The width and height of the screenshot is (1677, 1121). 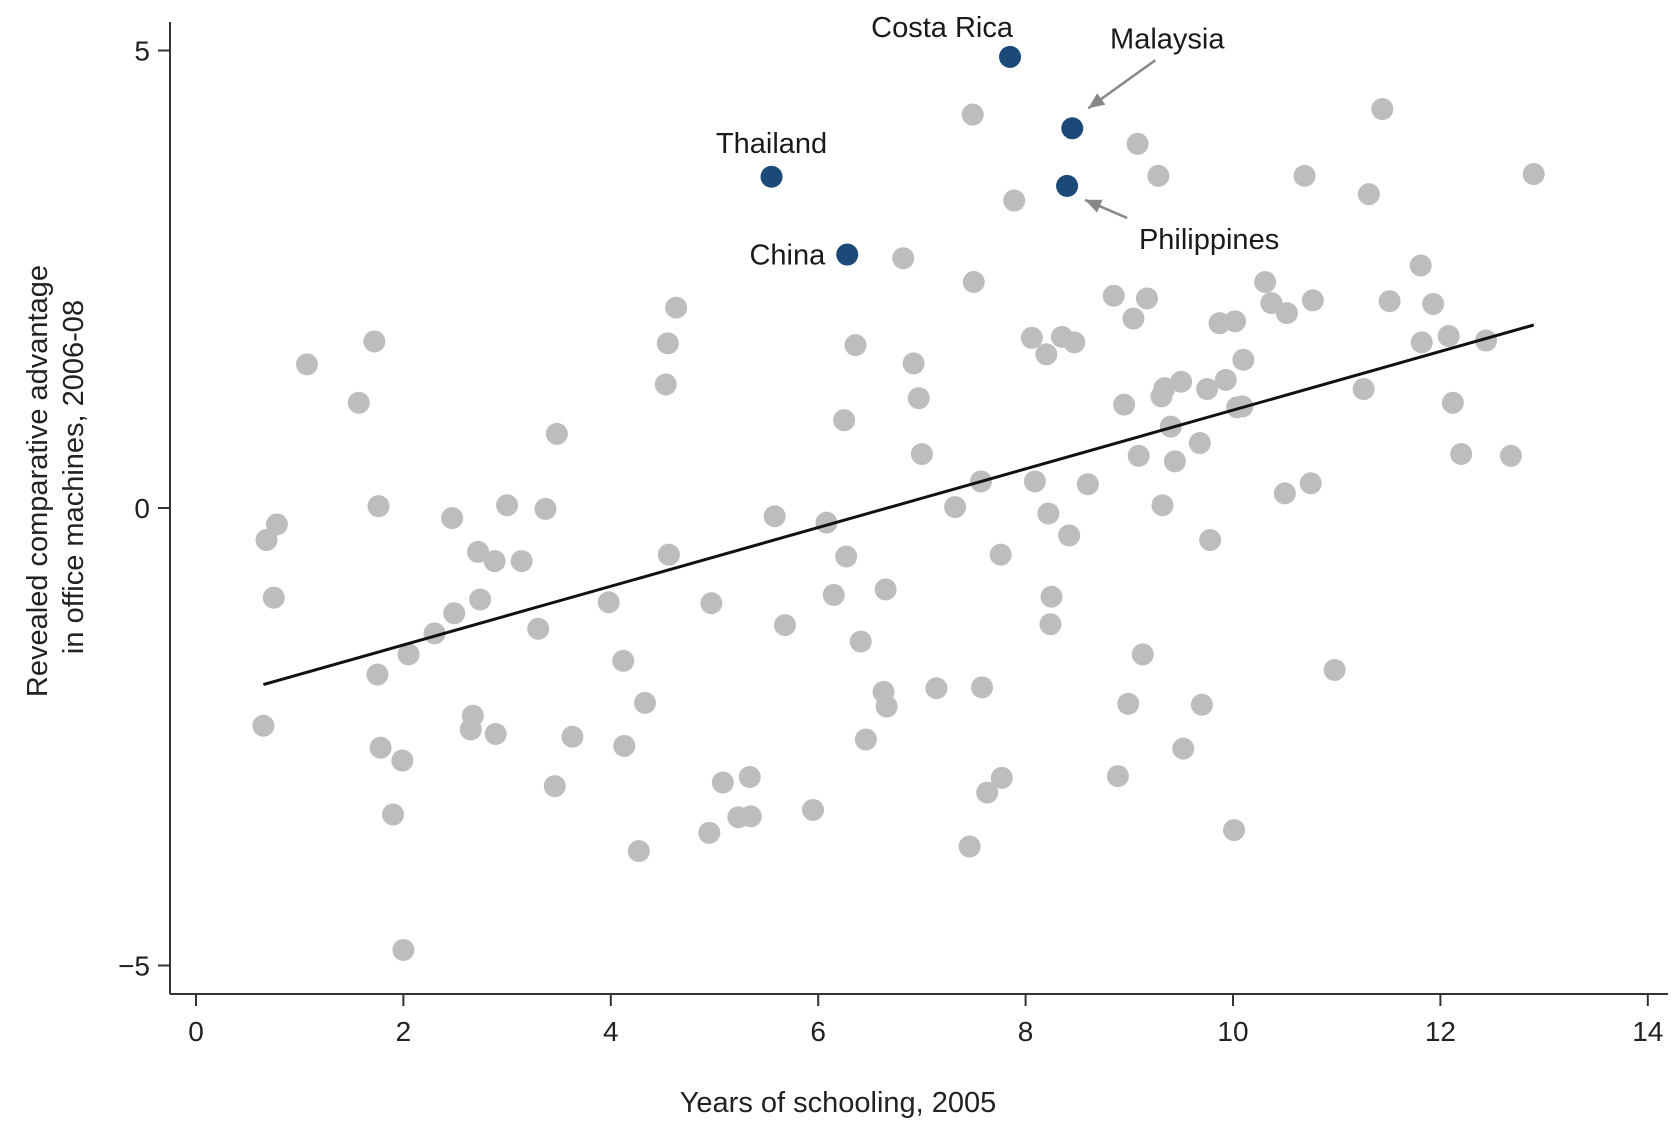 What do you see at coordinates (38, 481) in the screenshot?
I see `y-axis-title-line-1: Revealed comparative advantage` at bounding box center [38, 481].